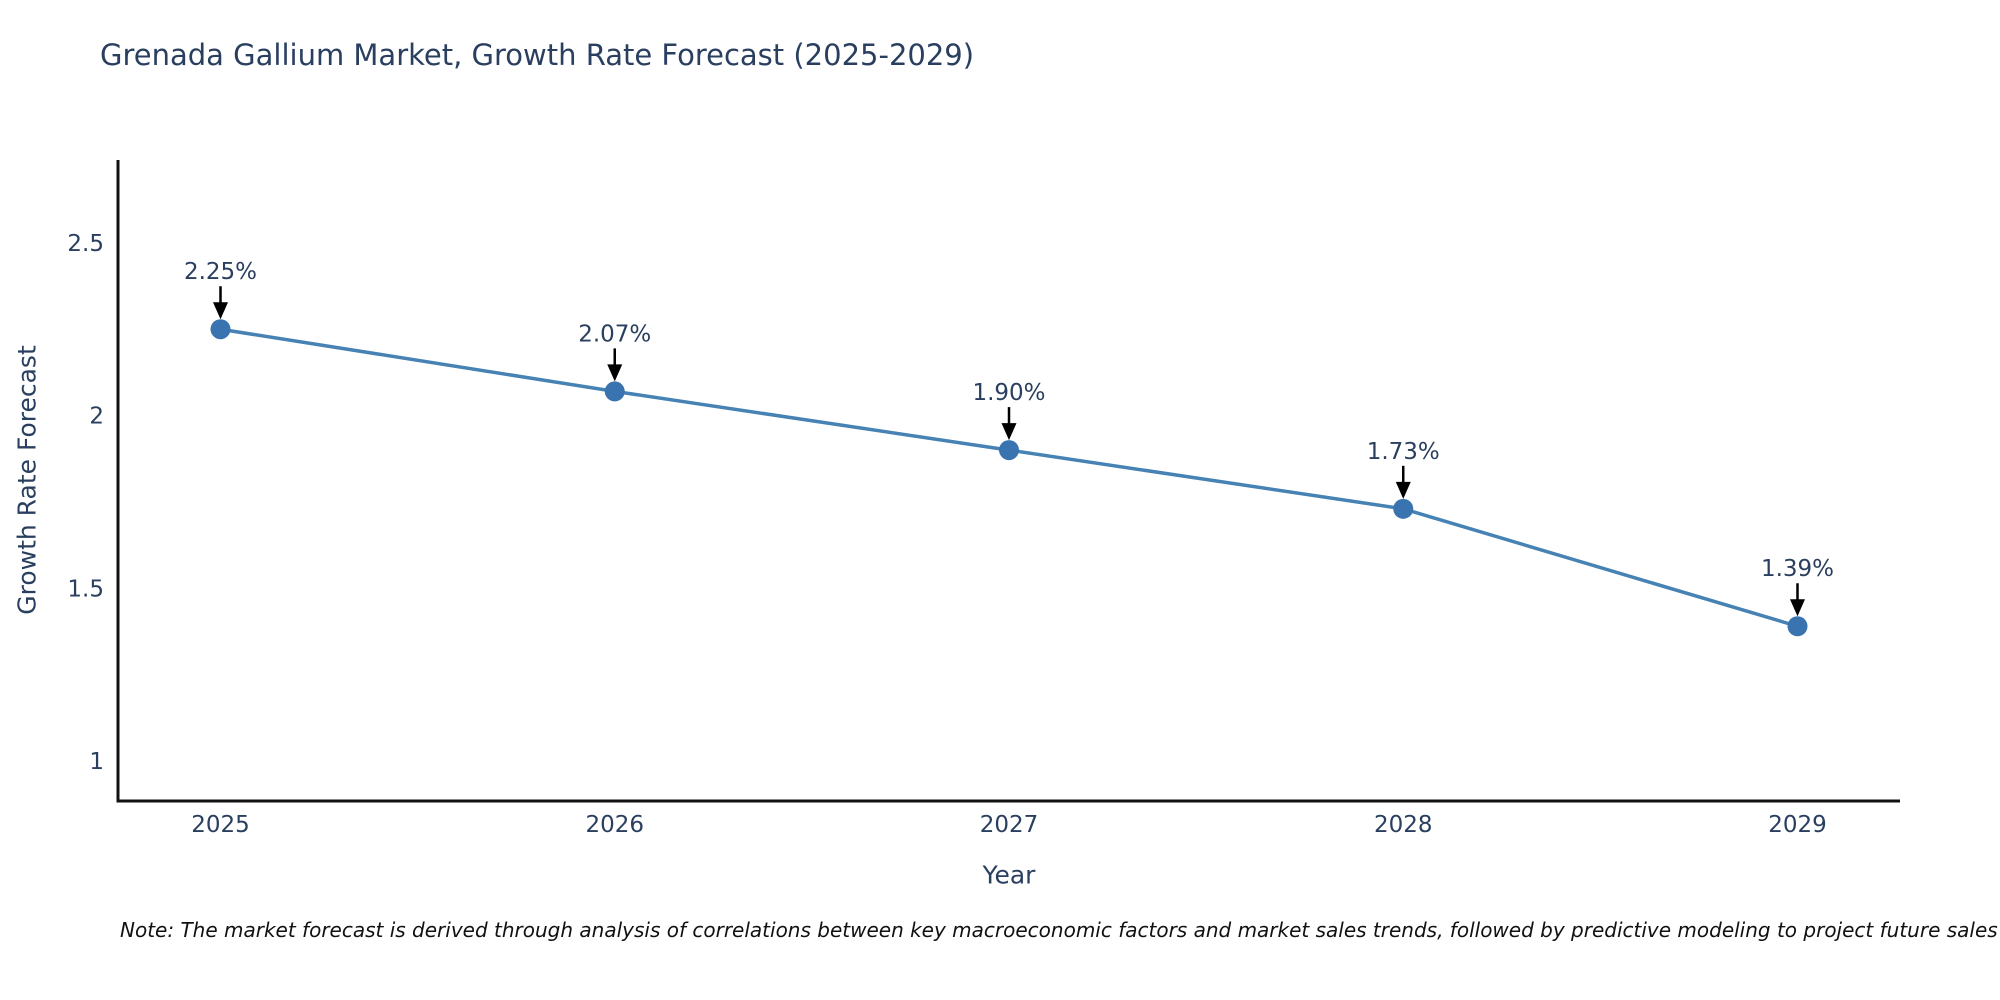 The width and height of the screenshot is (2000, 1000). I want to click on data-point-label: 1.90%, so click(1008, 393).